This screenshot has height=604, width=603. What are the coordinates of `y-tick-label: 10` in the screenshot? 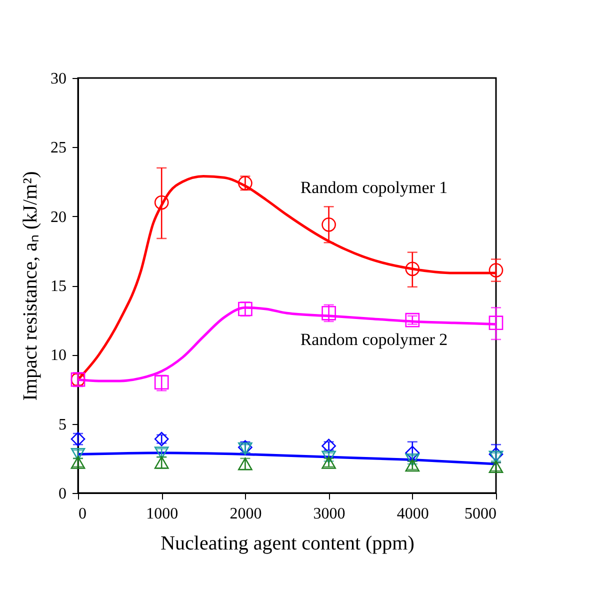 It's located at (58, 355).